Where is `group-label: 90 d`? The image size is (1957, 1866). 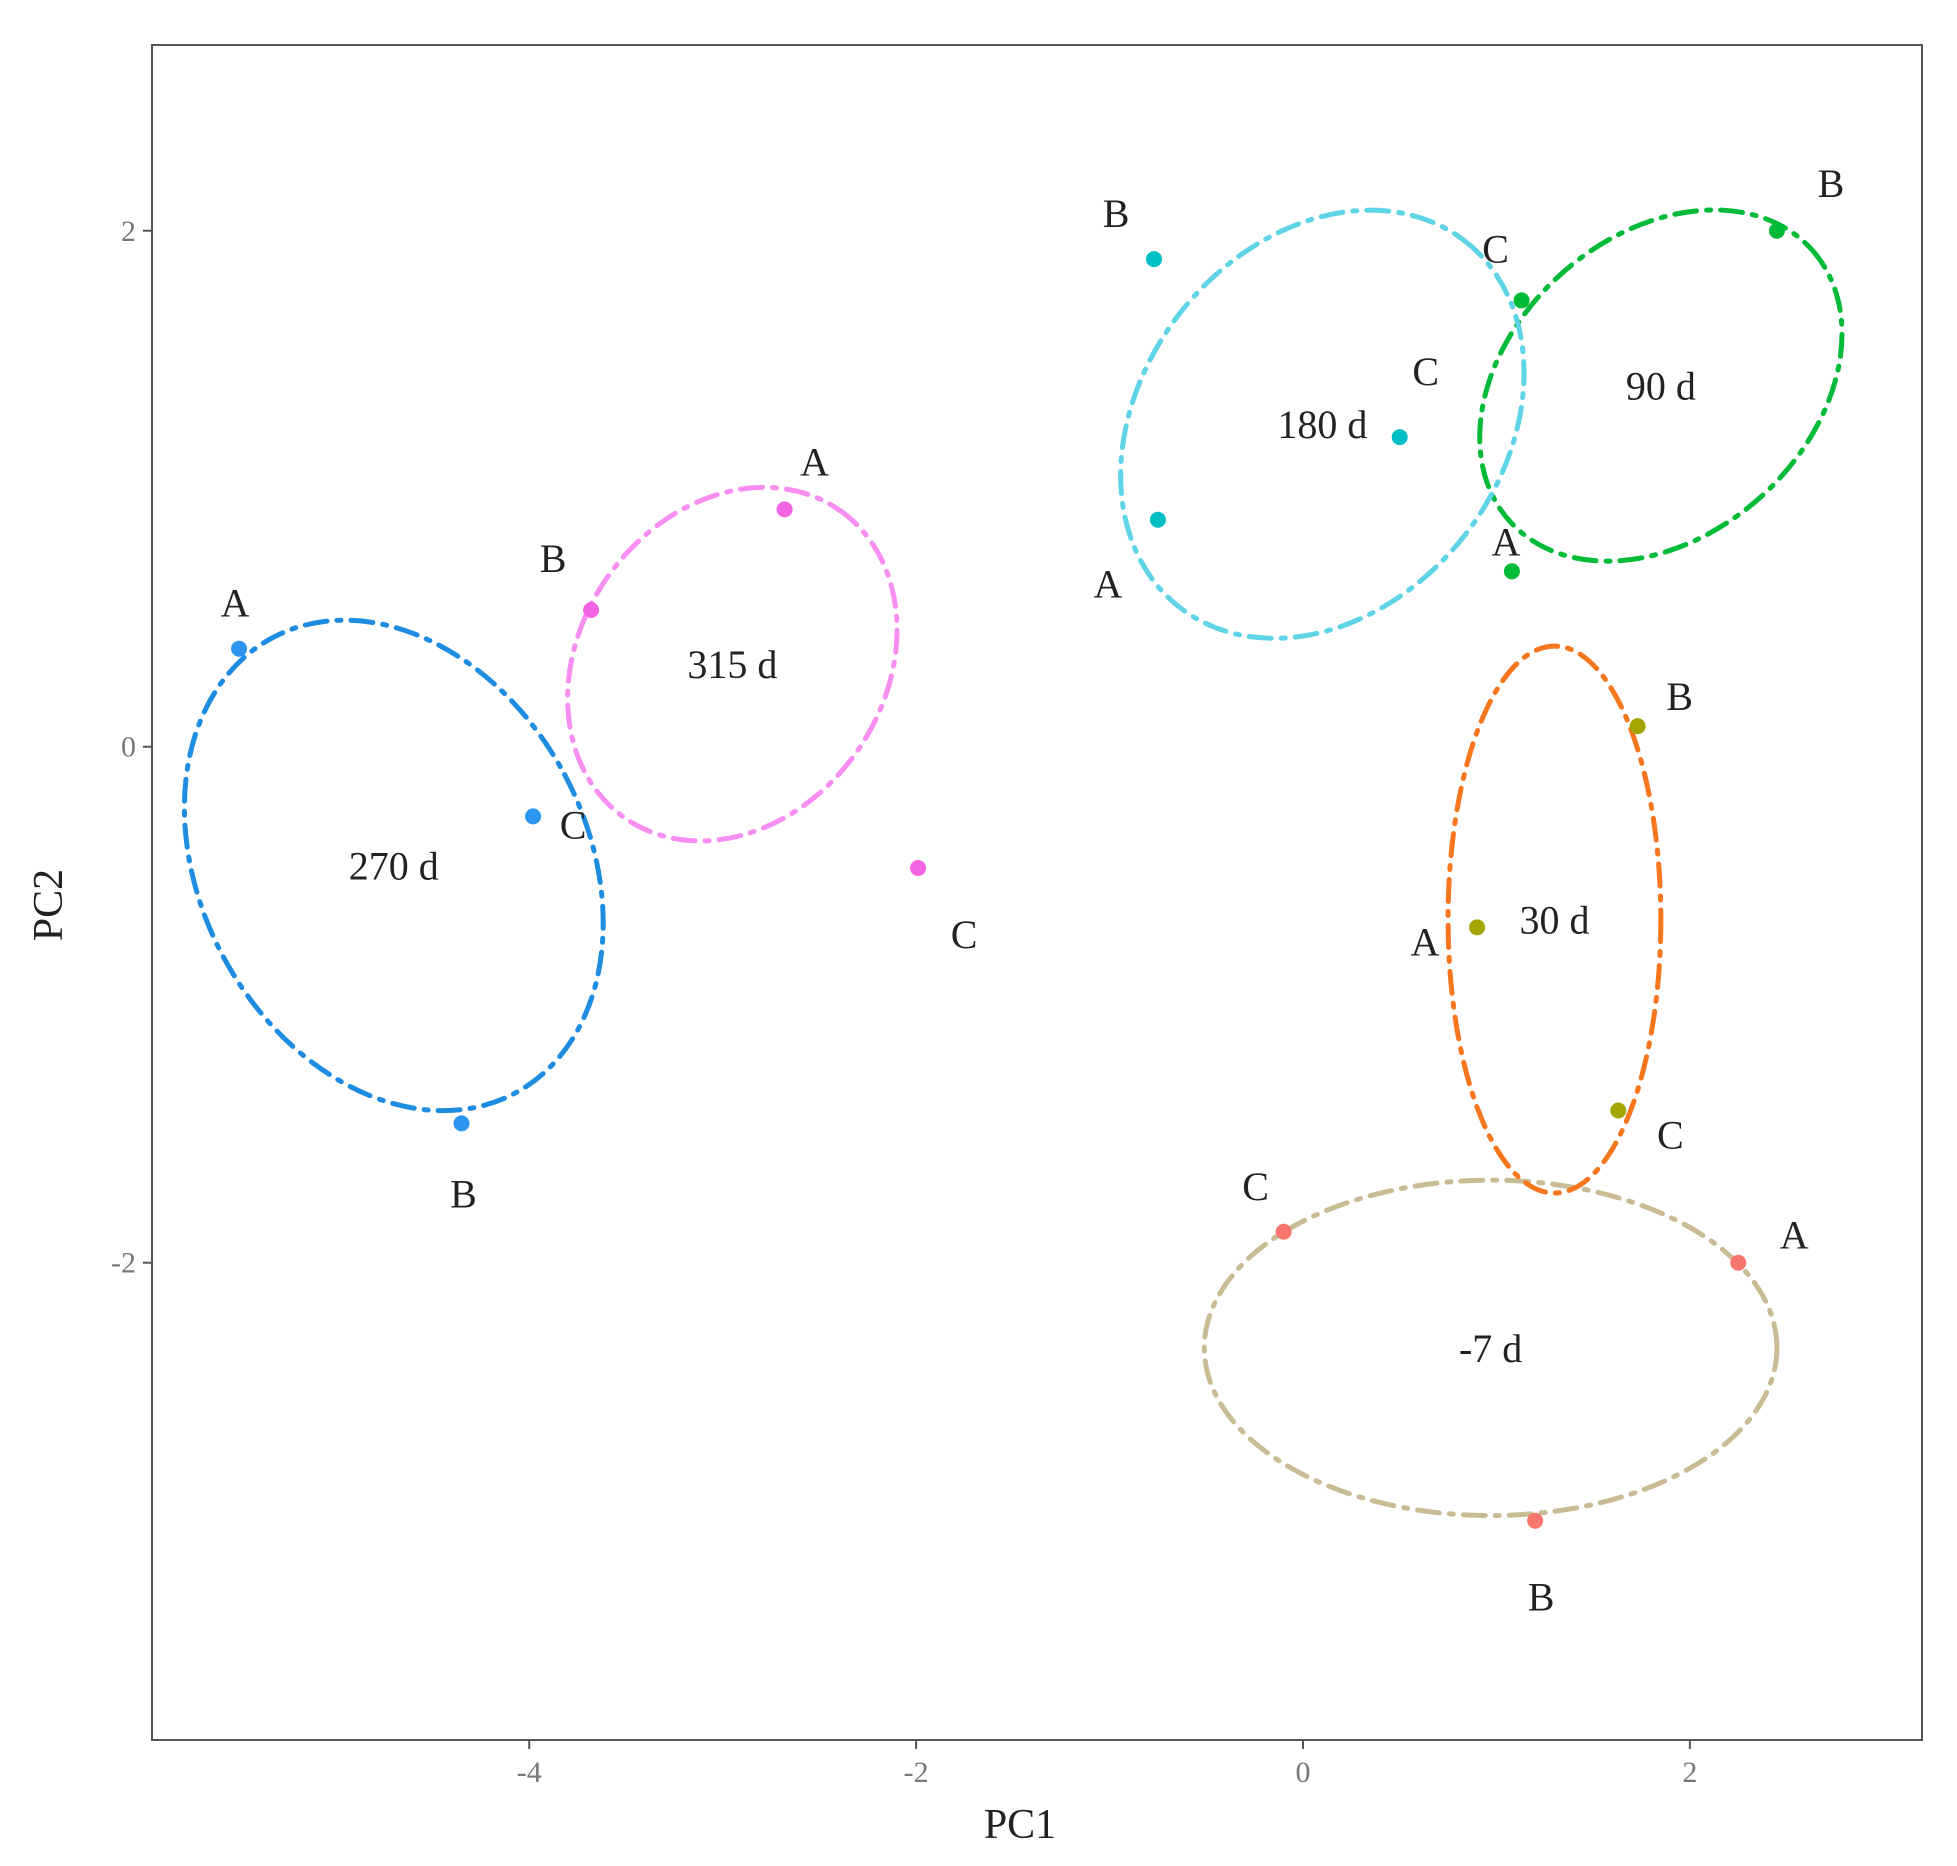
group-label: 90 d is located at coordinates (1661, 386).